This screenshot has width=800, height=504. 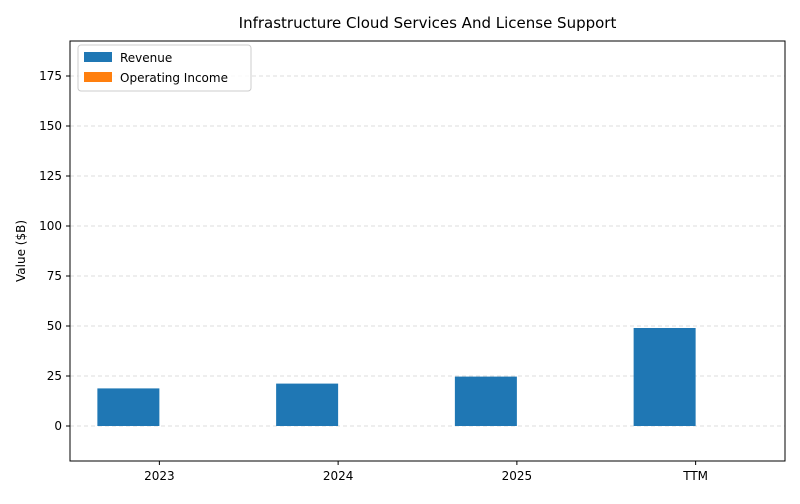 What do you see at coordinates (174, 78) in the screenshot?
I see `legend-label: Operating Income` at bounding box center [174, 78].